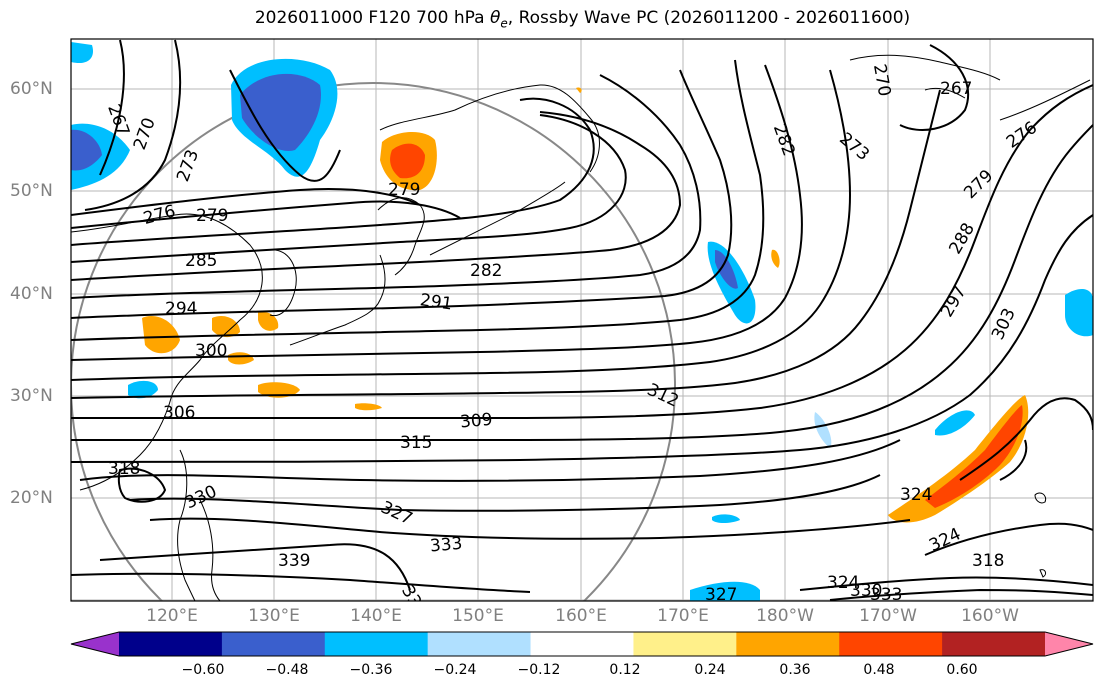  What do you see at coordinates (478, 616) in the screenshot?
I see `lon-label-150e: 150°E` at bounding box center [478, 616].